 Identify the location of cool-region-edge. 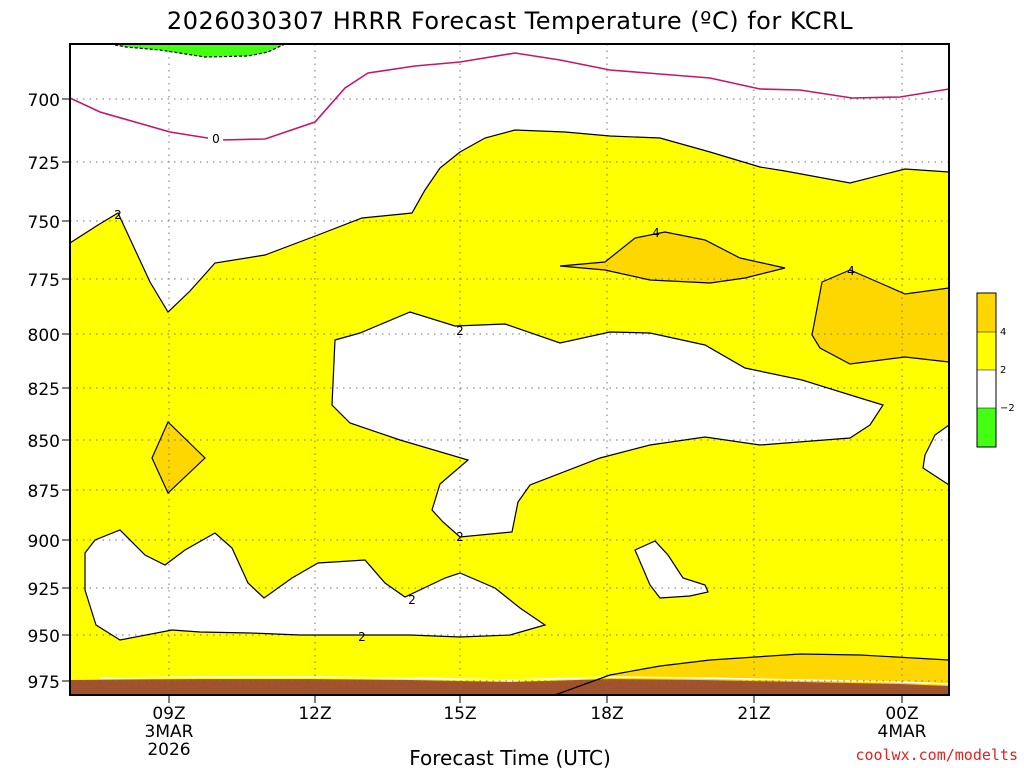
(936, 455).